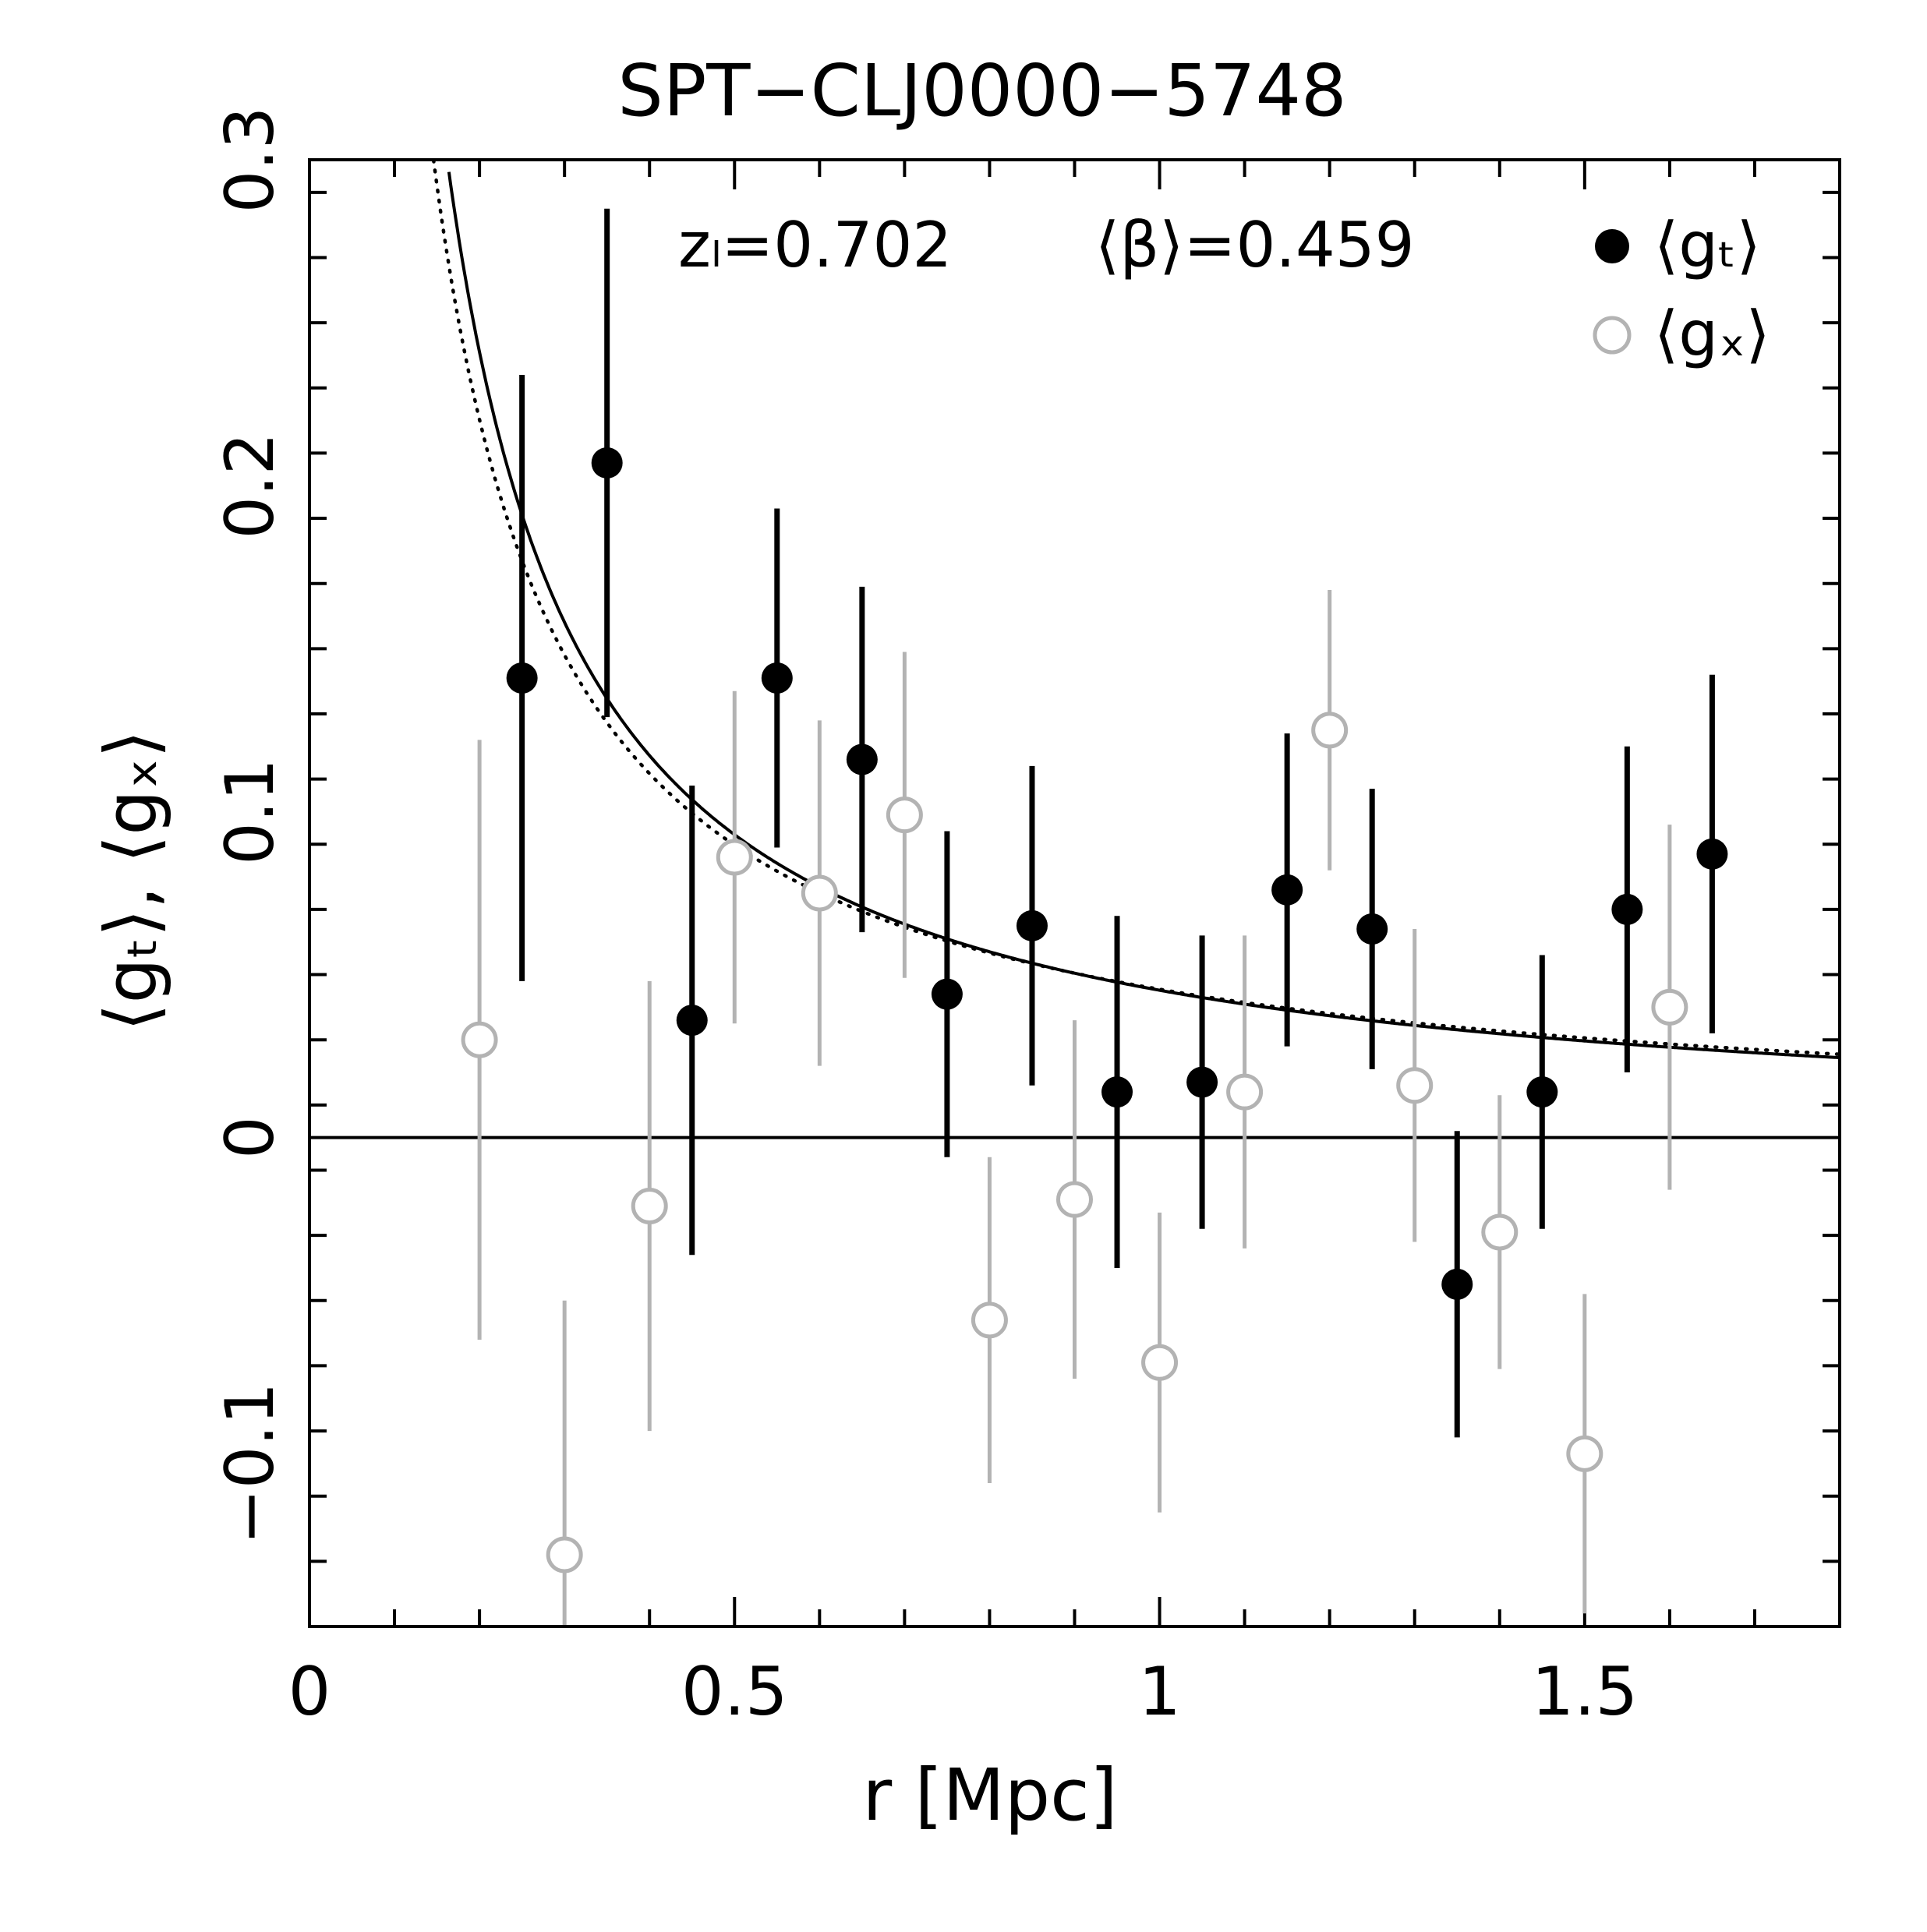 The image size is (1927, 1932). Describe the element at coordinates (1612, 335) in the screenshot. I see `legend-gx-marker` at that location.